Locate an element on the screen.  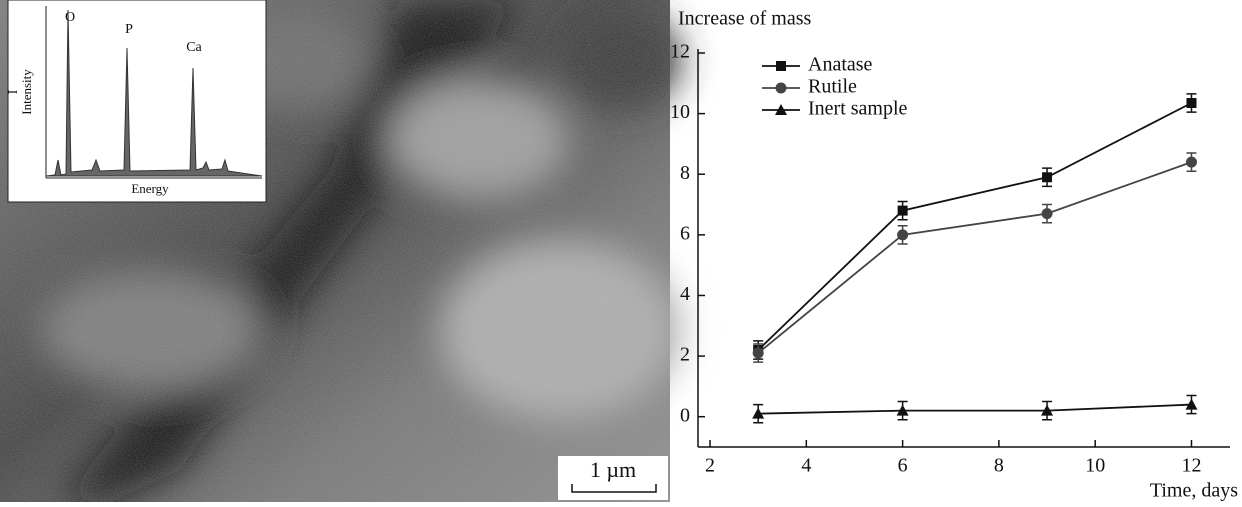
inset: O P Ca Energy Intensity I is located at coordinates (136, 101).